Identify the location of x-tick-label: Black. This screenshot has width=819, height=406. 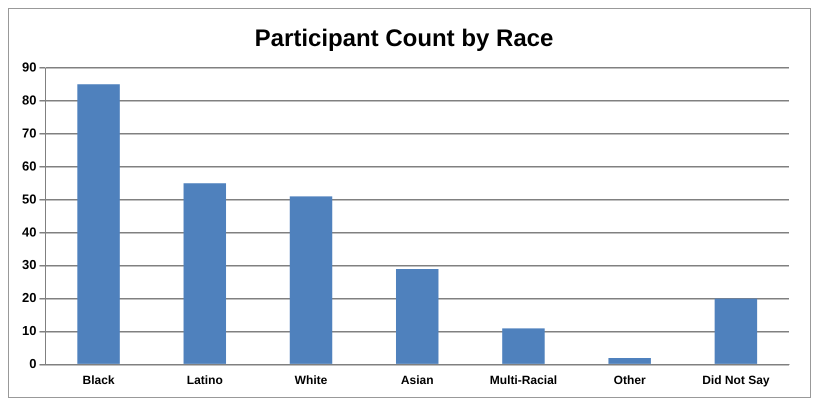
(98, 380).